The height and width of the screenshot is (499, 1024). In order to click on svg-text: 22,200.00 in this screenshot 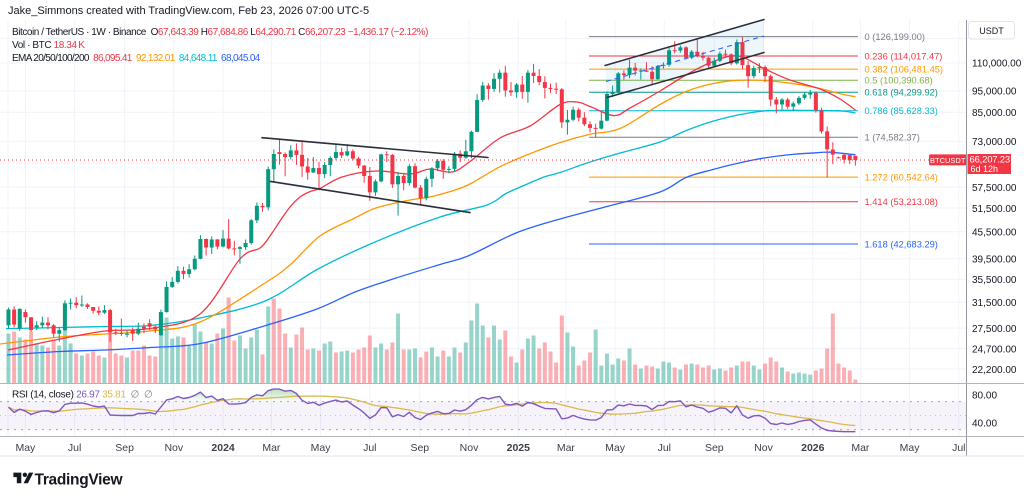, I will do `click(994, 370)`.